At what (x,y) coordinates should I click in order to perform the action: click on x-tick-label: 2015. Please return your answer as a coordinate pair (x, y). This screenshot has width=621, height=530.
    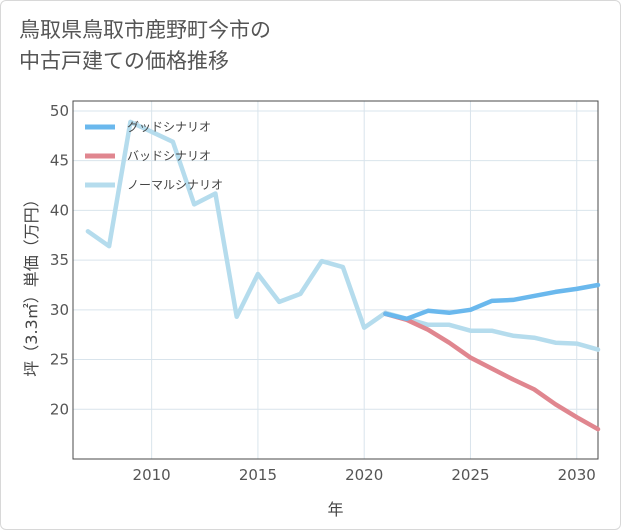
    Looking at the image, I should click on (258, 475).